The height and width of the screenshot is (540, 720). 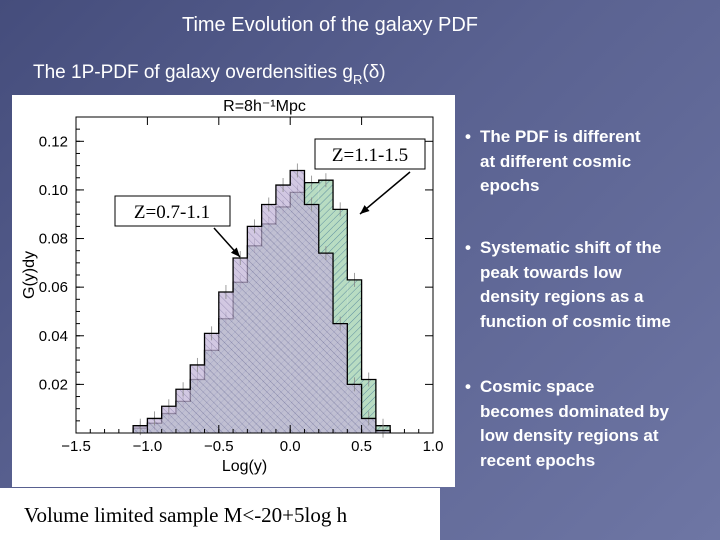 I want to click on y-axis-label: G(y)dy, so click(x=29, y=275).